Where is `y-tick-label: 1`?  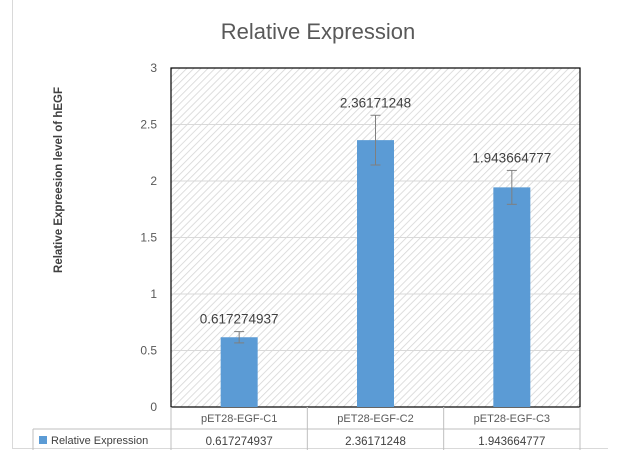
y-tick-label: 1 is located at coordinates (153, 294).